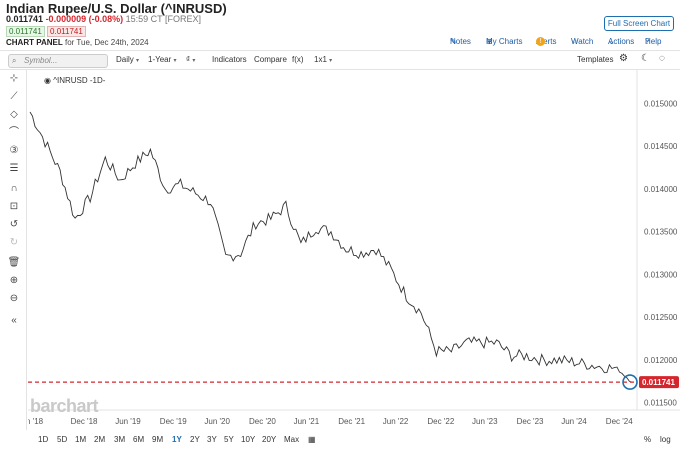 This screenshot has height=450, width=680. Describe the element at coordinates (661, 360) in the screenshot. I see `y-tick-label: 0.012000` at that location.